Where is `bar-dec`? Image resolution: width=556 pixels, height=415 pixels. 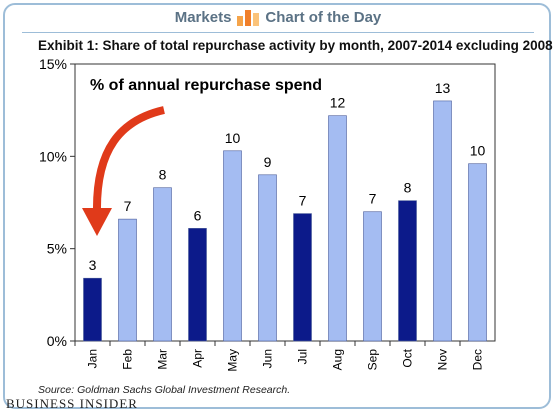
bar-dec is located at coordinates (477, 252).